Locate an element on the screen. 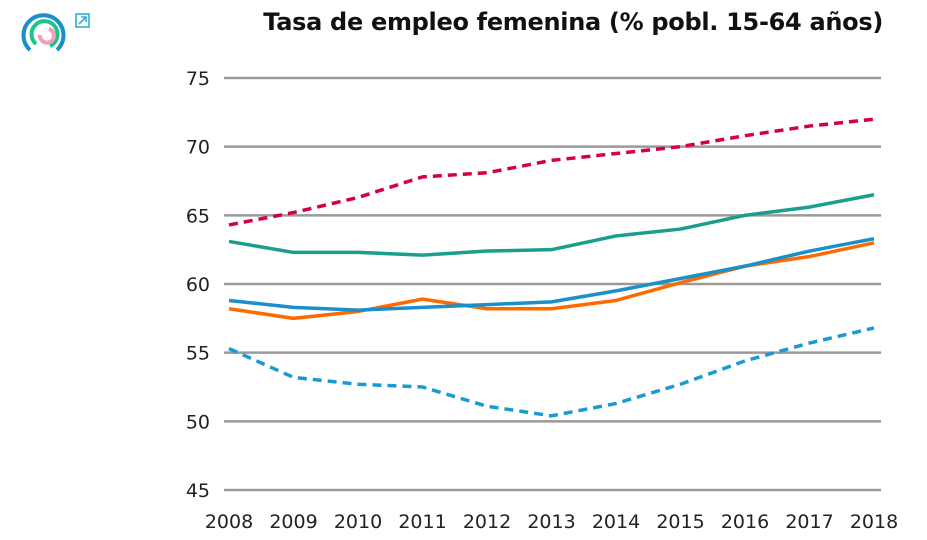  y-tick-label: 65 is located at coordinates (198, 216).